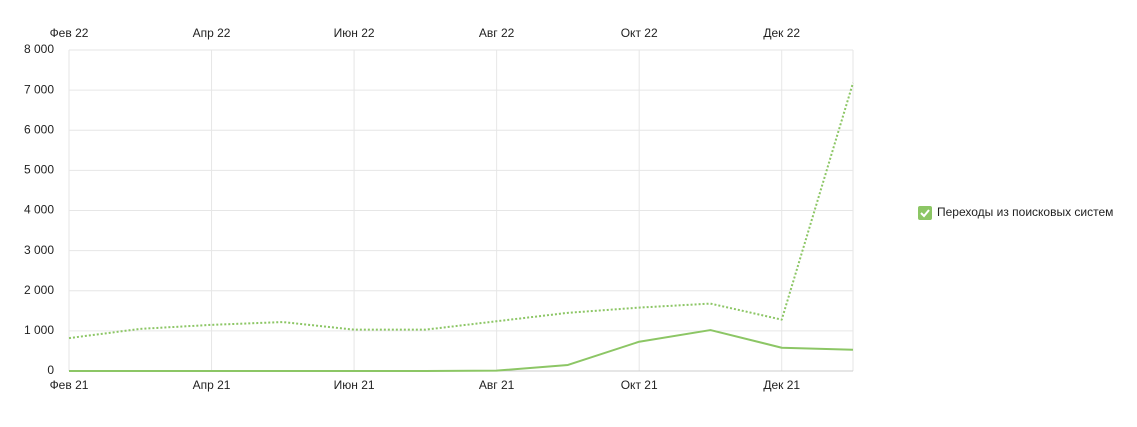 The width and height of the screenshot is (1137, 427). What do you see at coordinates (781, 33) in the screenshot?
I see `x2-tick-label: Дек 22` at bounding box center [781, 33].